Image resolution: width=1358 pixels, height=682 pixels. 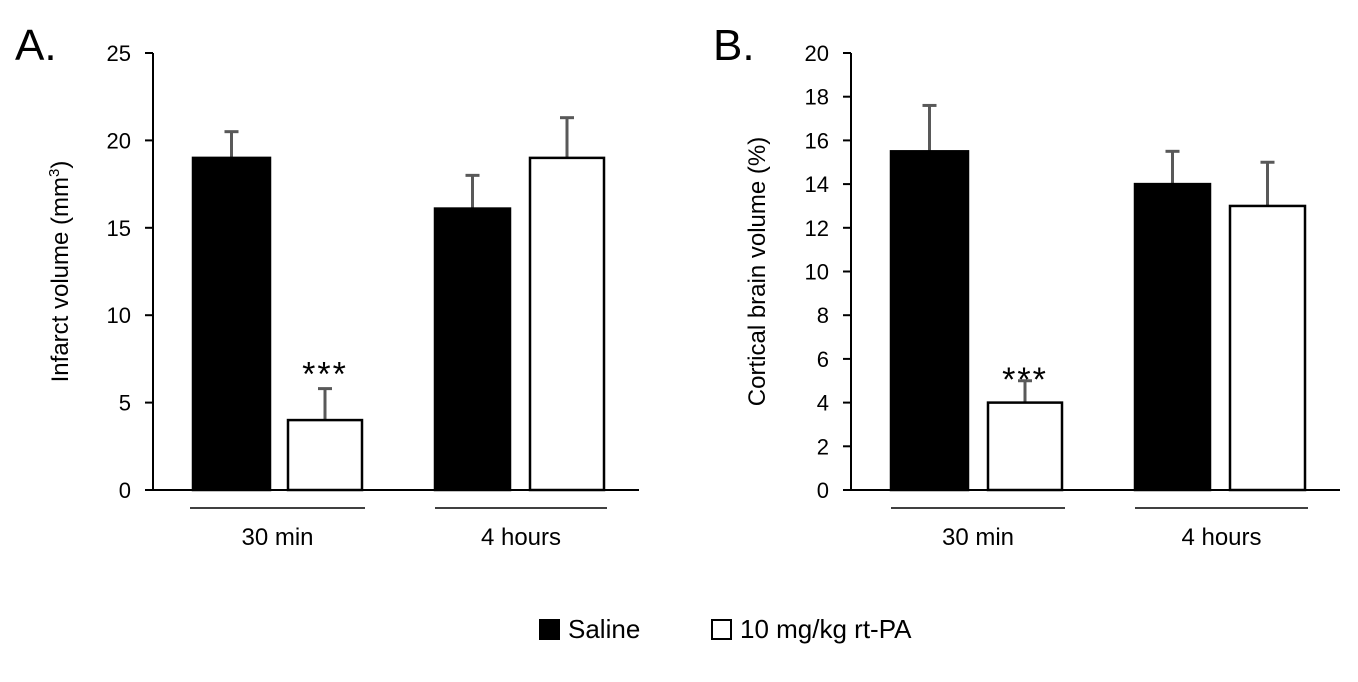 I want to click on legend-label: 10 mg/kg rt-PA, so click(x=826, y=629).